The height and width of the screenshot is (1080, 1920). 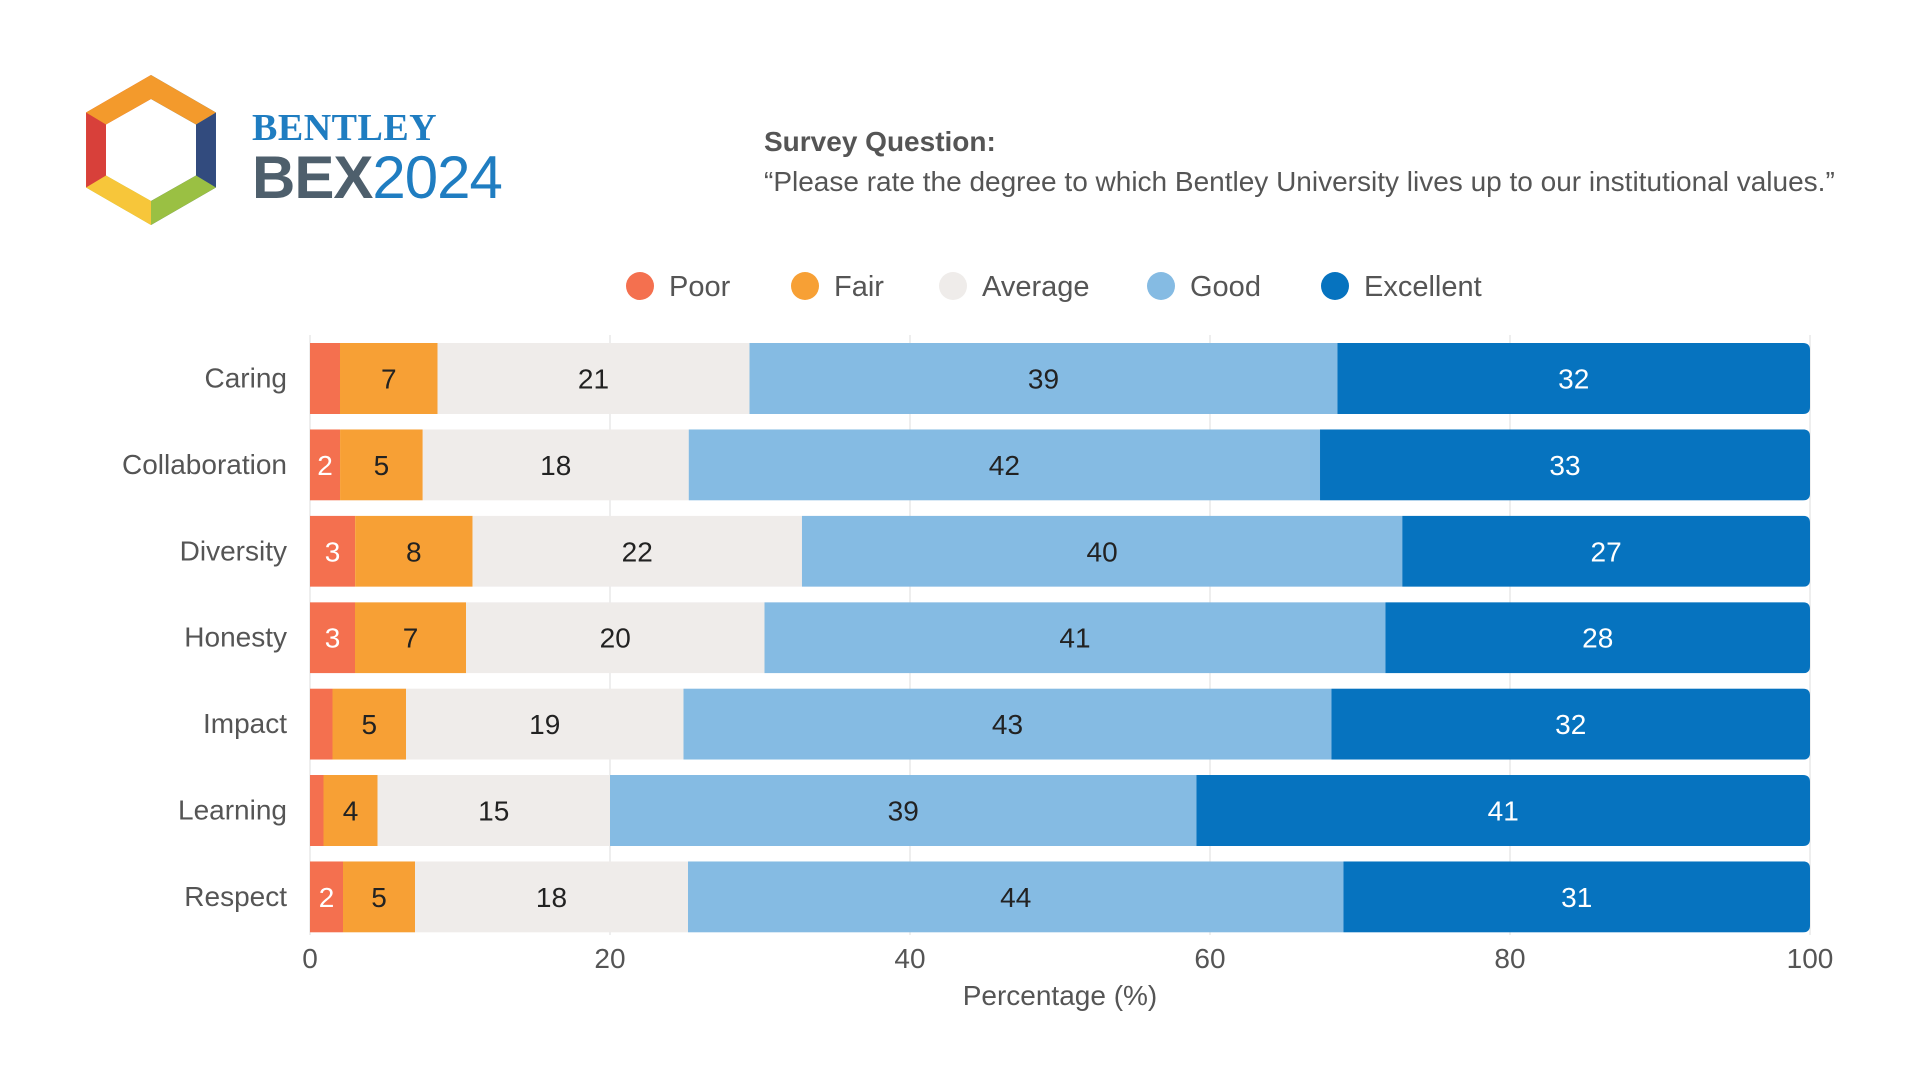 I want to click on bar-row-impact, so click(x=1060, y=724).